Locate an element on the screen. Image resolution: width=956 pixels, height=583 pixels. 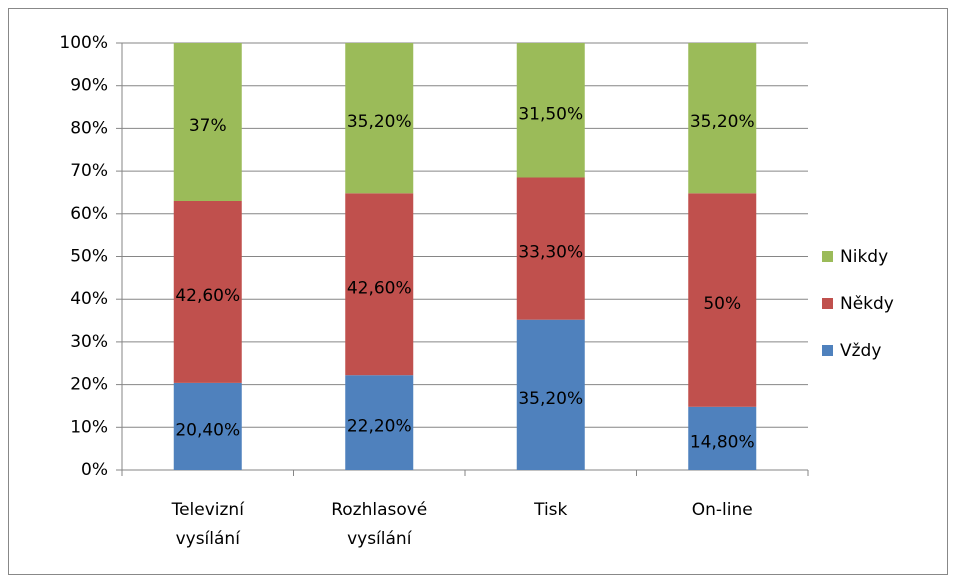
x-tick-label: Tisk is located at coordinates (551, 510).